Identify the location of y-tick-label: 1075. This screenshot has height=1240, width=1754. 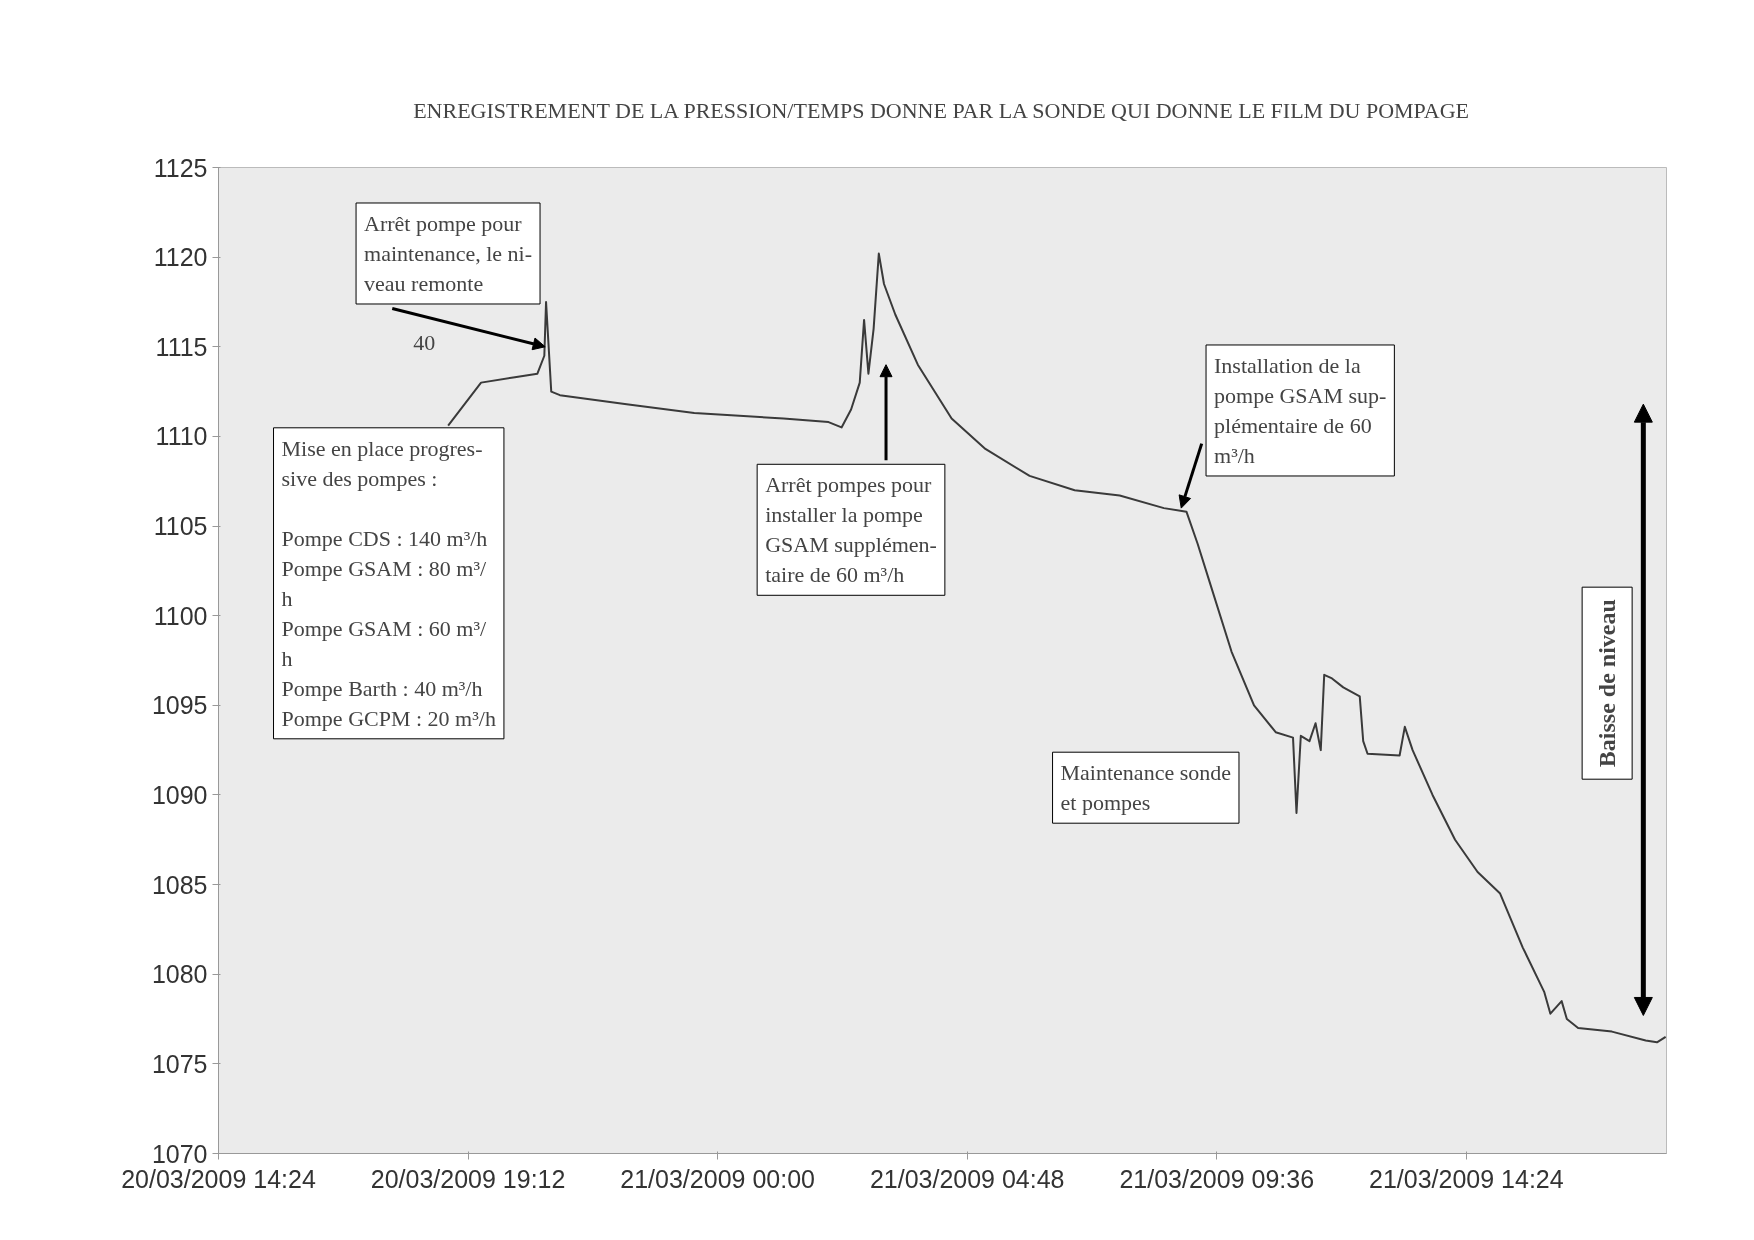
(179, 1063).